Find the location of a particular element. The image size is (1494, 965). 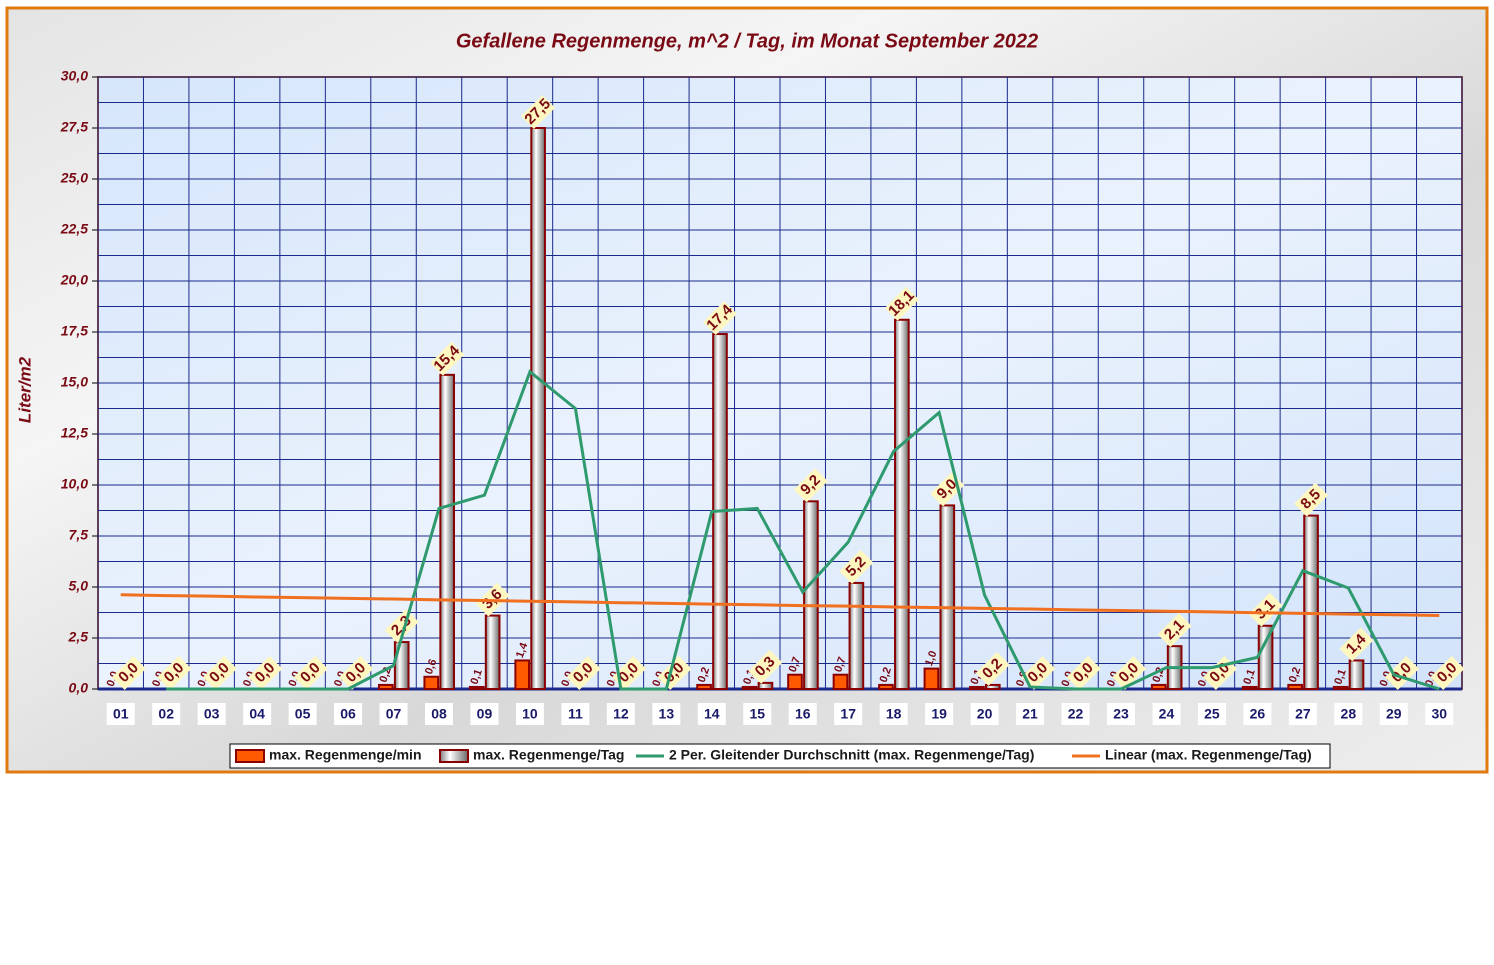

x-tick-label: 21 is located at coordinates (1030, 714).